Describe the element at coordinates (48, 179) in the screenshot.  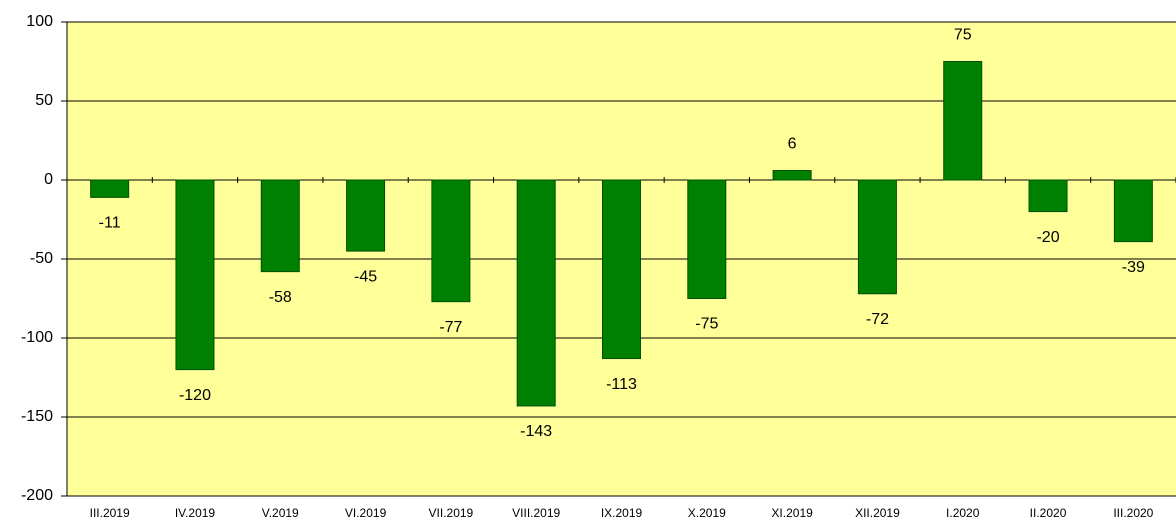
I see `y-tick-label: 0` at that location.